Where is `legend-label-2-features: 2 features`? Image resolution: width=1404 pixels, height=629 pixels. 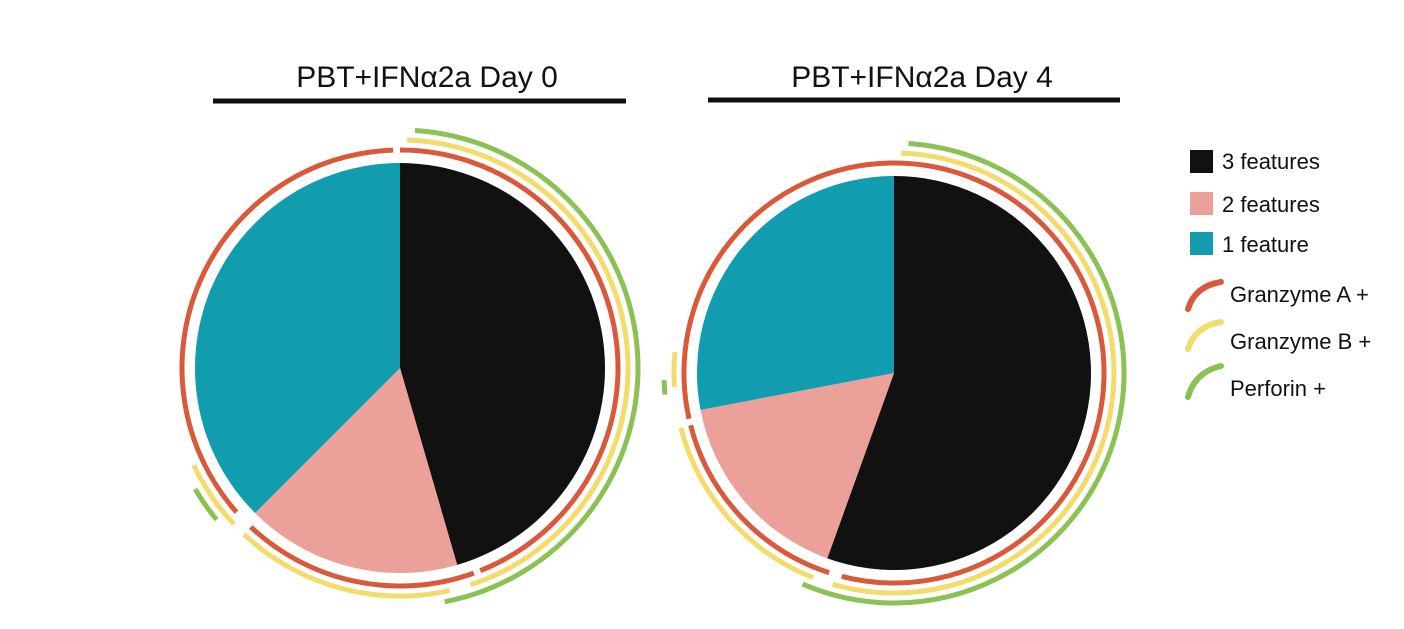
legend-label-2-features: 2 features is located at coordinates (1271, 204).